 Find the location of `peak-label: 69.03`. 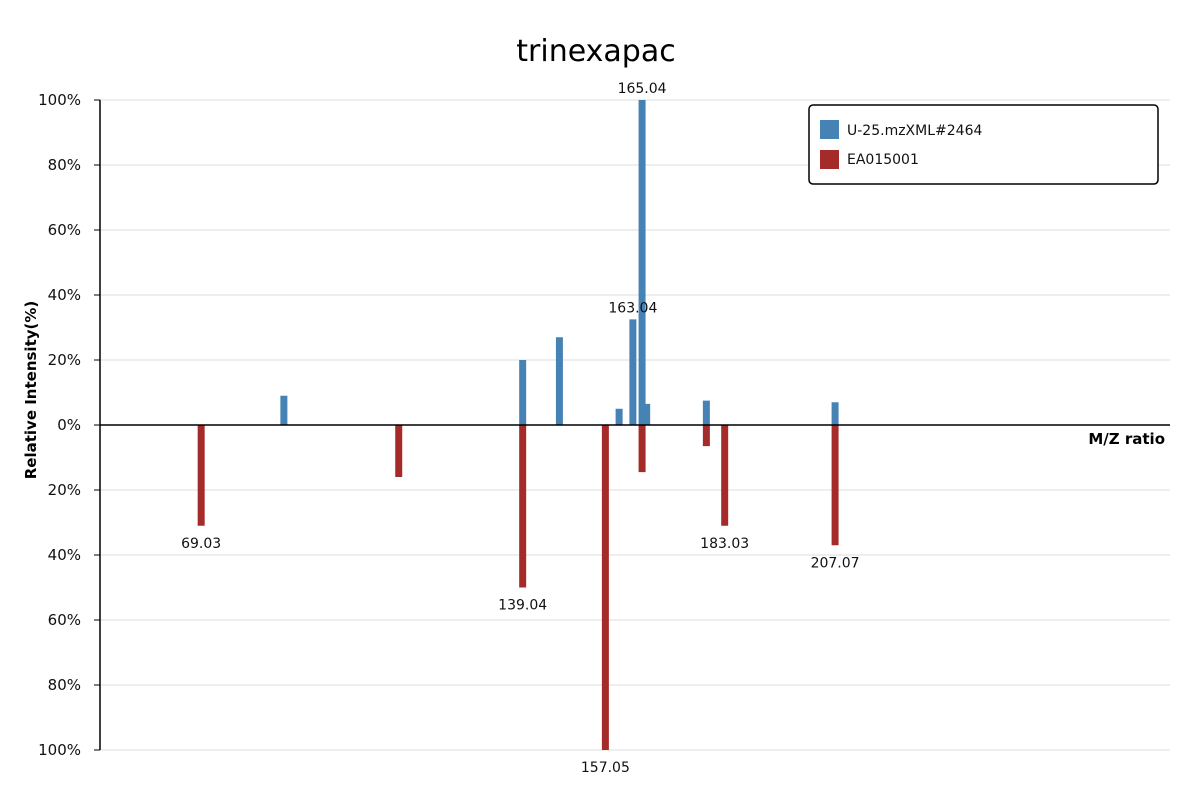

peak-label: 69.03 is located at coordinates (201, 544).